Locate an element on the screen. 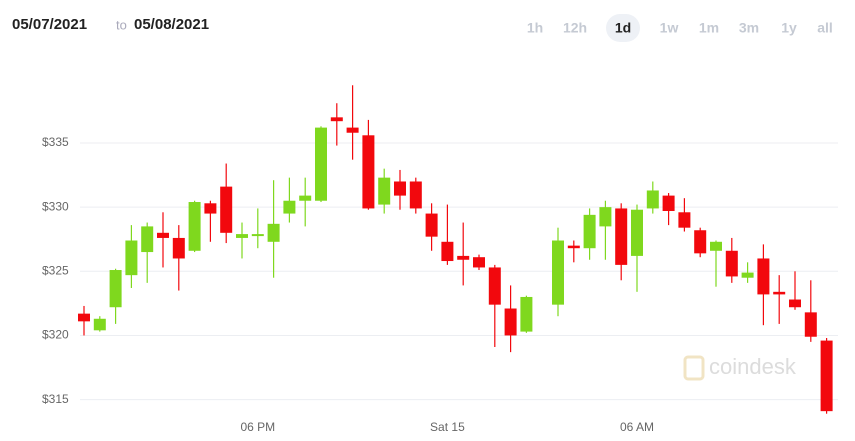 The height and width of the screenshot is (441, 855). range-button: 12h is located at coordinates (575, 28).